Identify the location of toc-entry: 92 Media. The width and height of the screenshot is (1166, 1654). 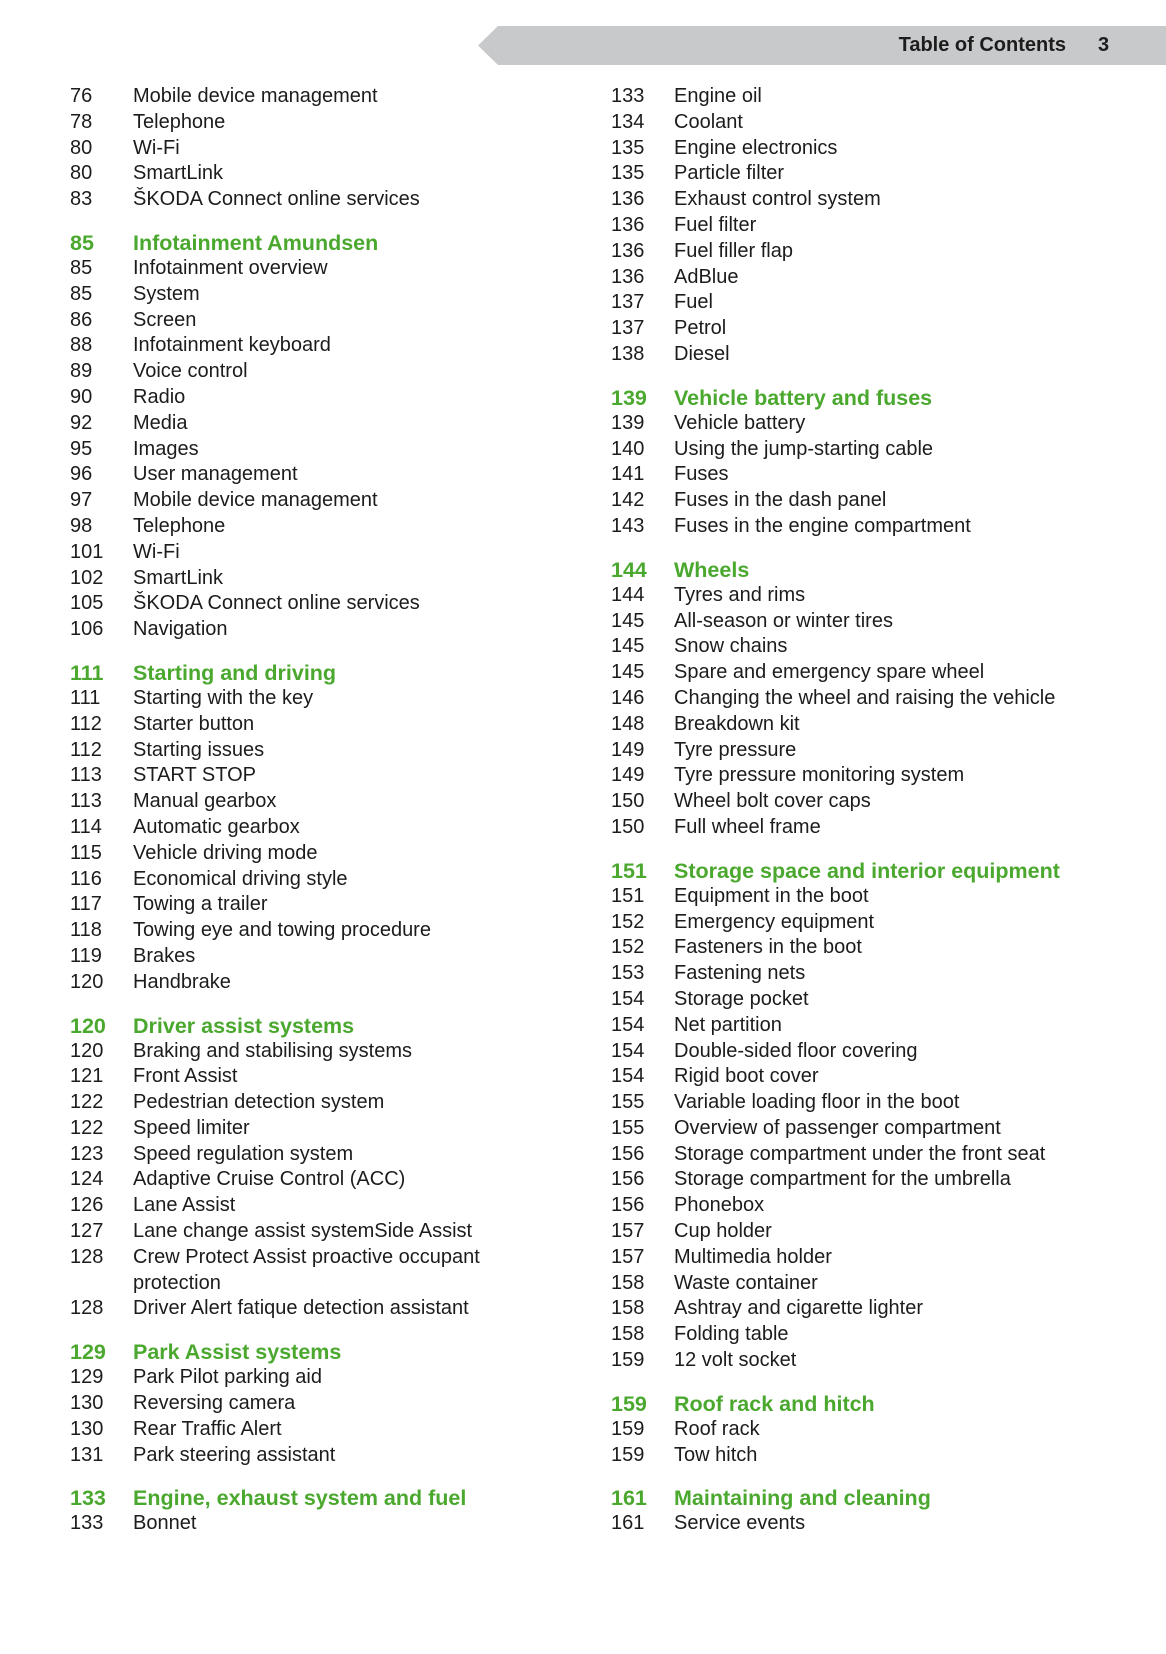
(296, 424).